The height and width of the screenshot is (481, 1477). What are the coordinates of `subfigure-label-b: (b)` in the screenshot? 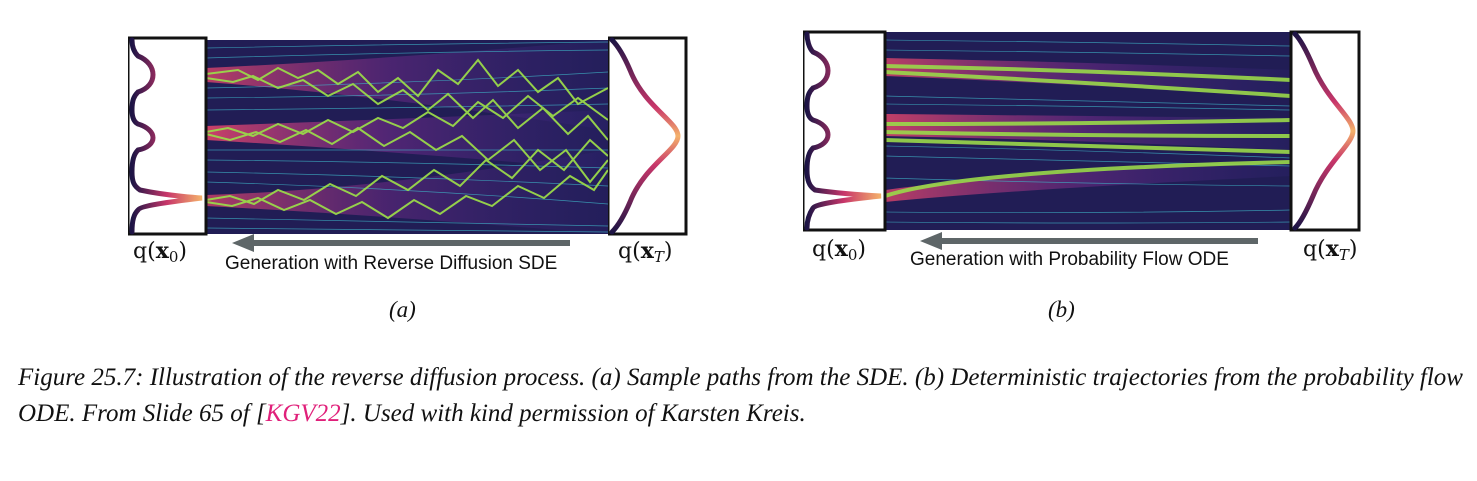 It's located at (1061, 309).